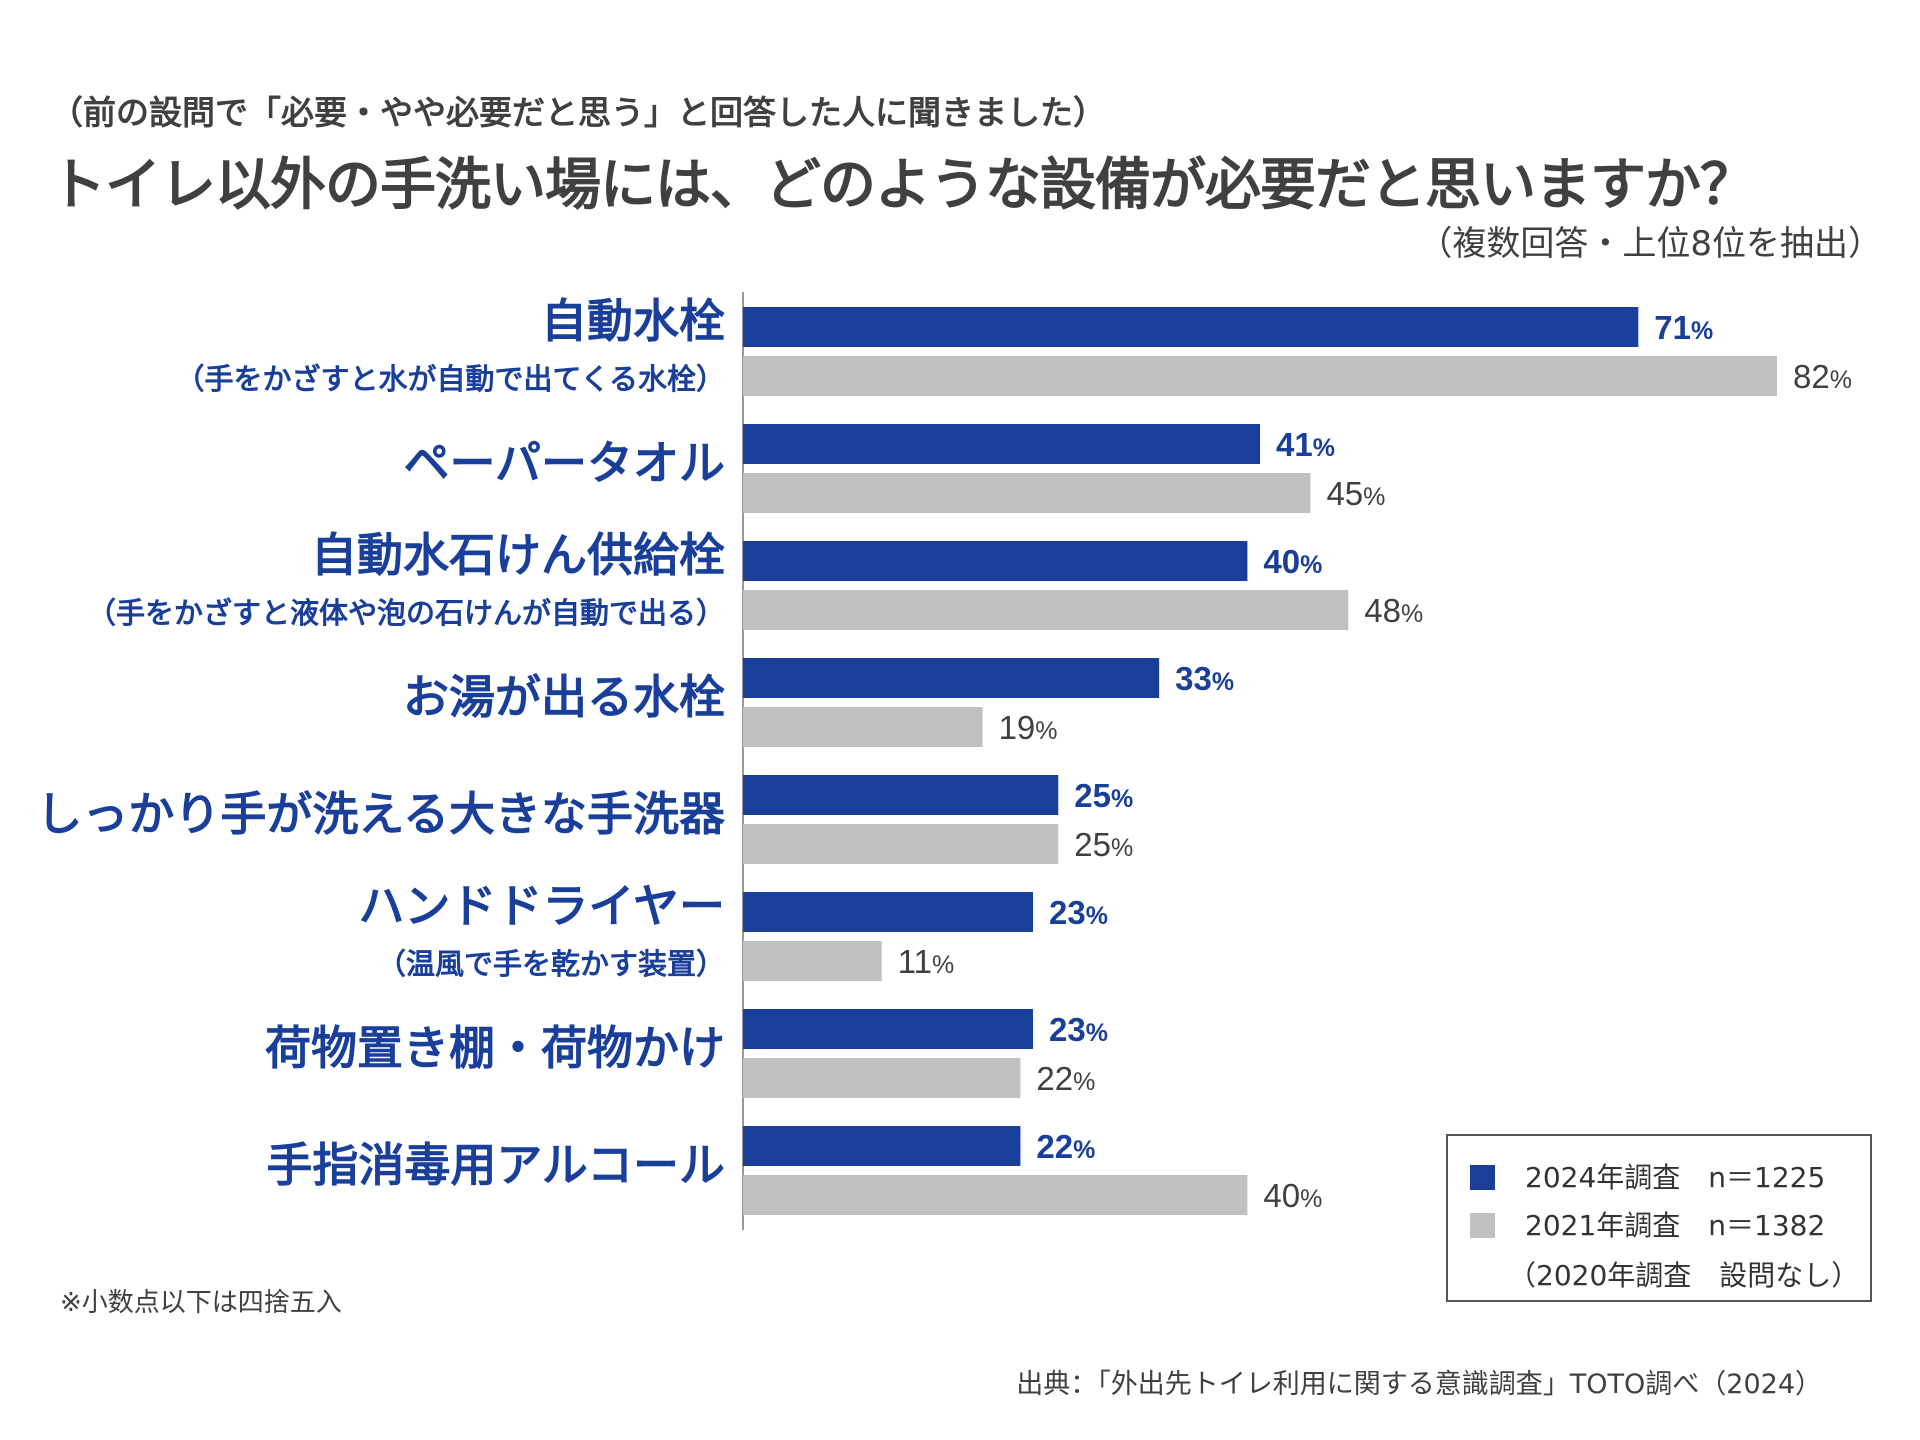 Image resolution: width=1920 pixels, height=1440 pixels. What do you see at coordinates (564, 463) in the screenshot?
I see `category-label: ペーパータオル` at bounding box center [564, 463].